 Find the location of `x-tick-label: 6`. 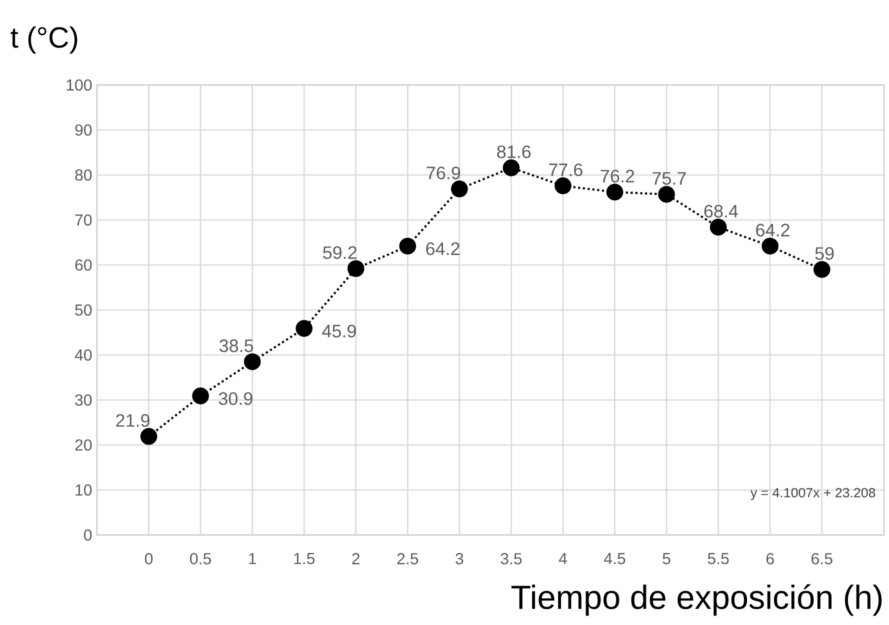

x-tick-label: 6 is located at coordinates (770, 558).